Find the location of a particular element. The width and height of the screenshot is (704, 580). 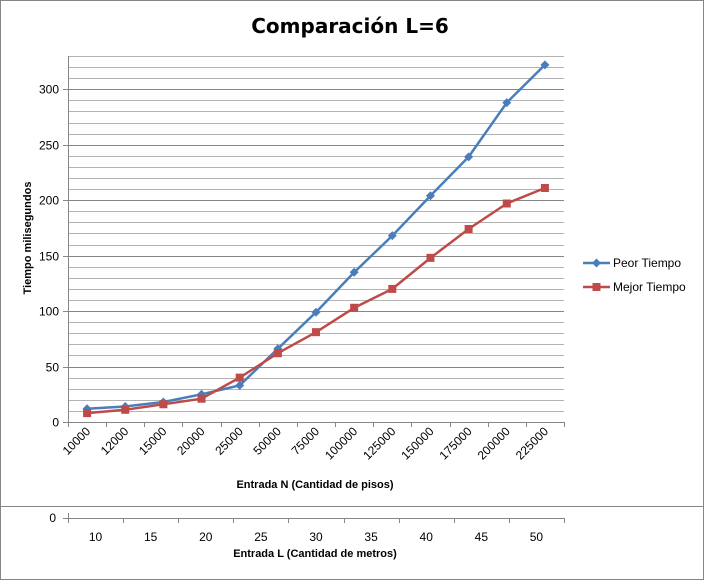

legend-label: Peor Tiempo is located at coordinates (647, 263).